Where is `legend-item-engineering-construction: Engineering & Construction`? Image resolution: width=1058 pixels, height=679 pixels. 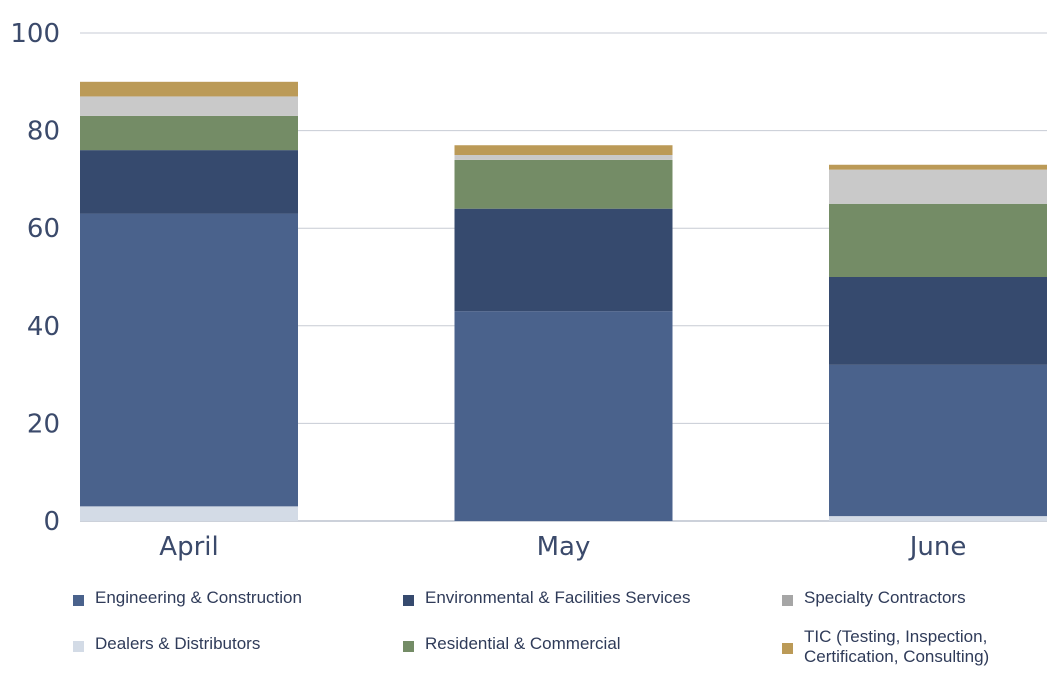
legend-item-engineering-construction: Engineering & Construction is located at coordinates (187, 598).